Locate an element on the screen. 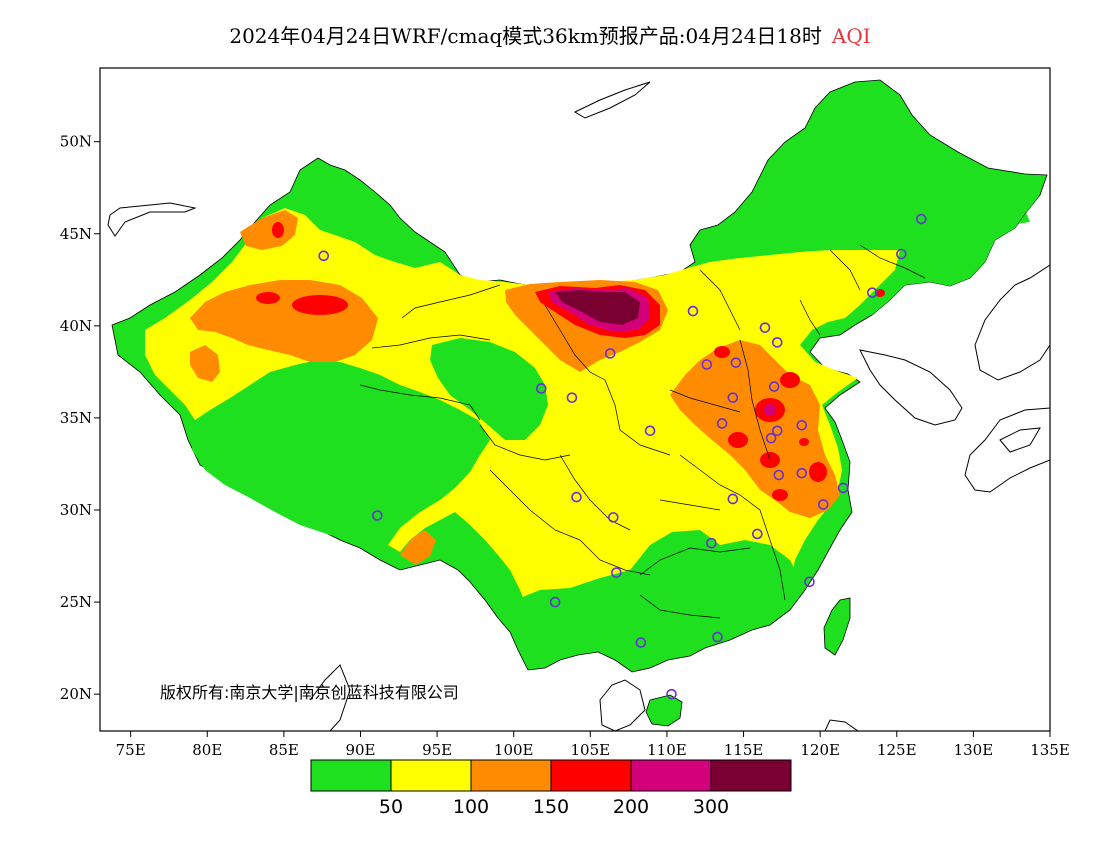 Image resolution: width=1100 pixels, height=850 pixels. aqi-scale-label: 150 is located at coordinates (551, 807).